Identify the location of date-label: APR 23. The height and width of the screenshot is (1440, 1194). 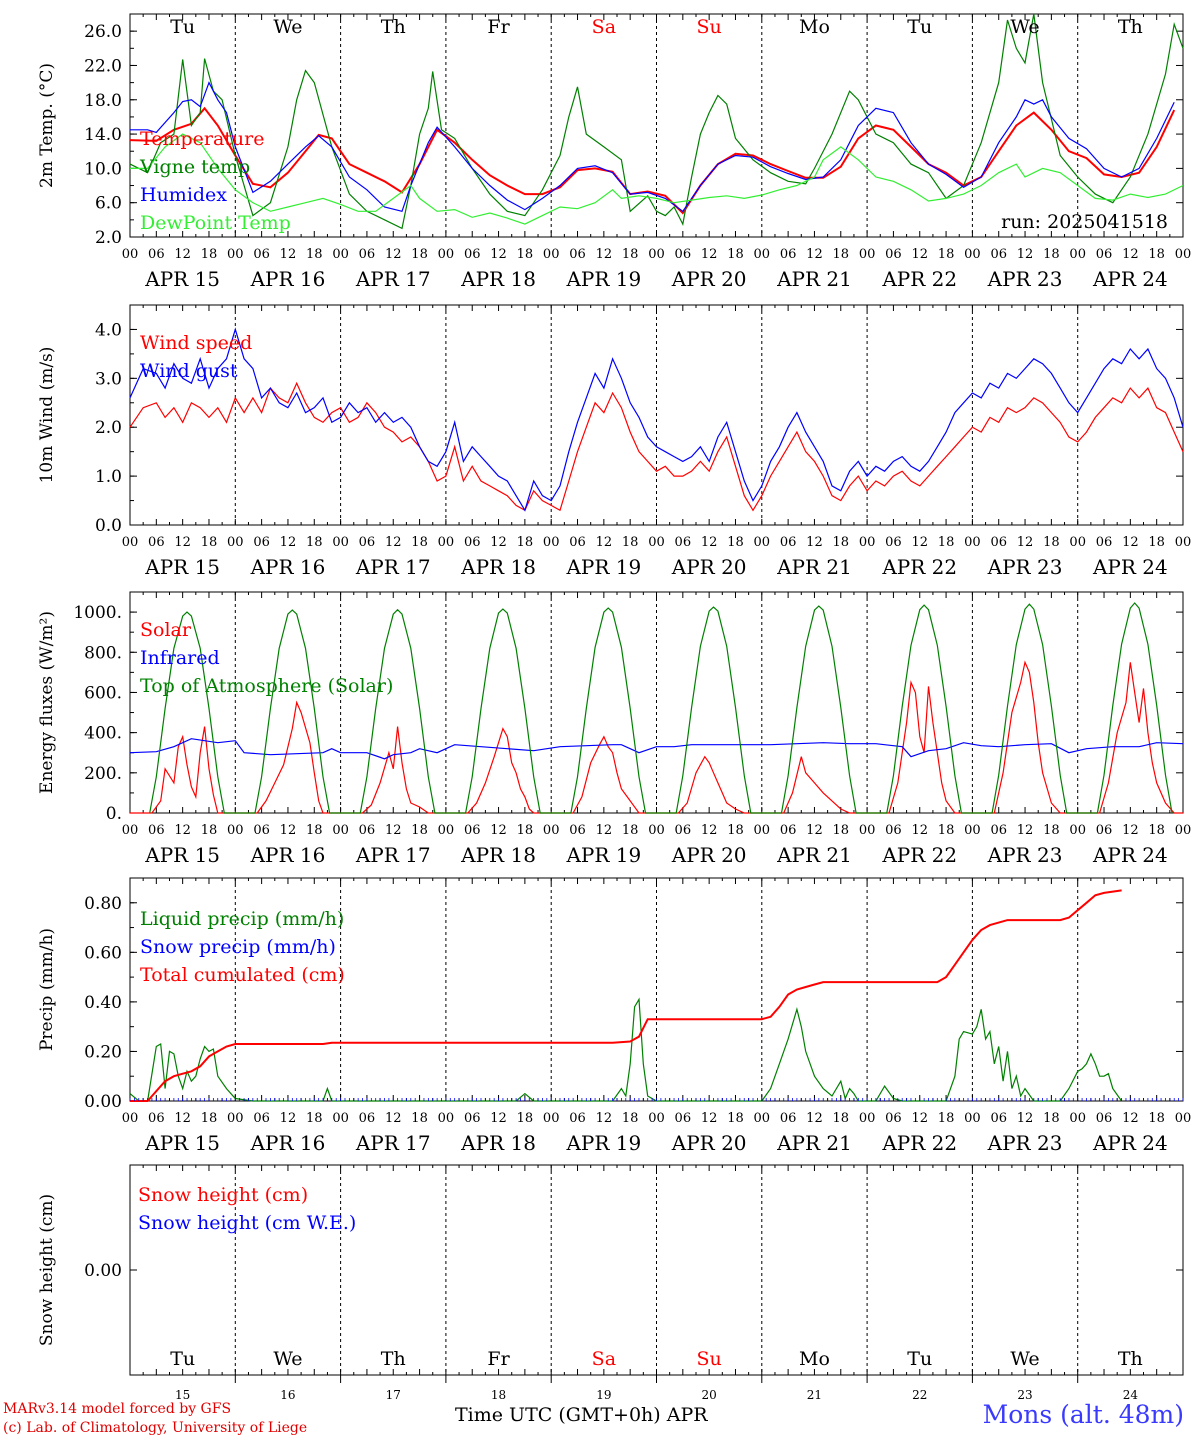
(1025, 1143).